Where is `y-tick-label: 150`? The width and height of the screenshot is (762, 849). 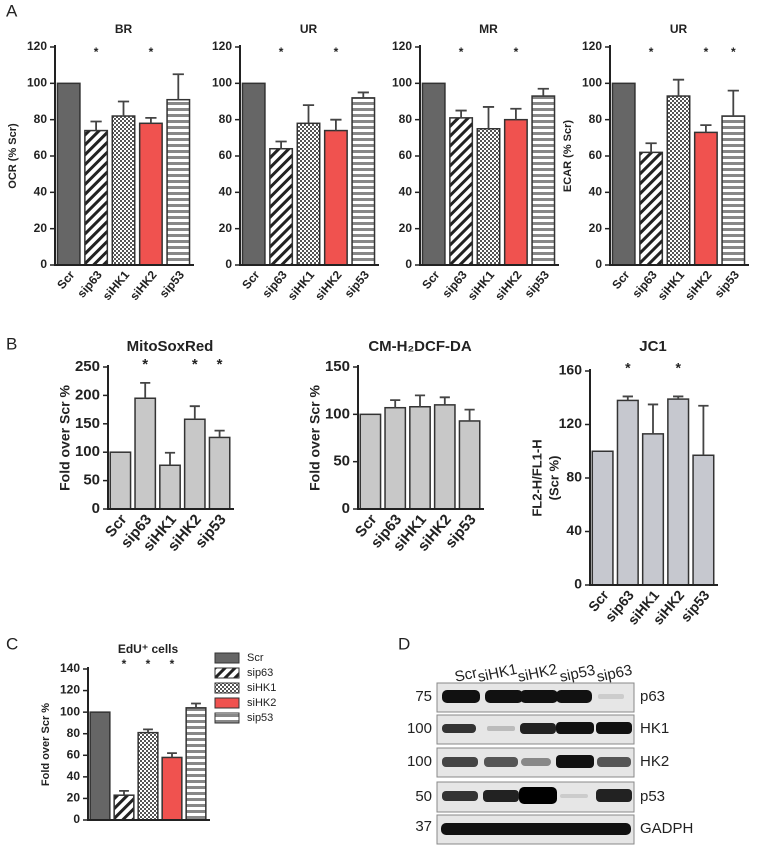 y-tick-label: 150 is located at coordinates (337, 366).